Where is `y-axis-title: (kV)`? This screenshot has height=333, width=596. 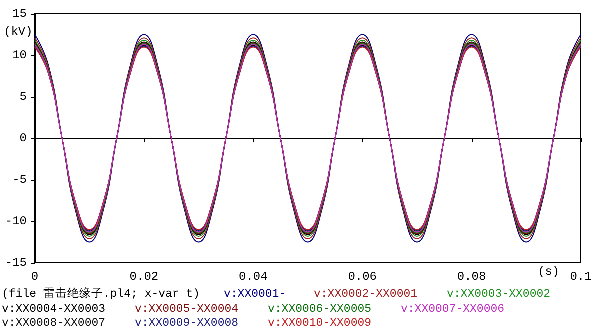 y-axis-title: (kV) is located at coordinates (18, 32).